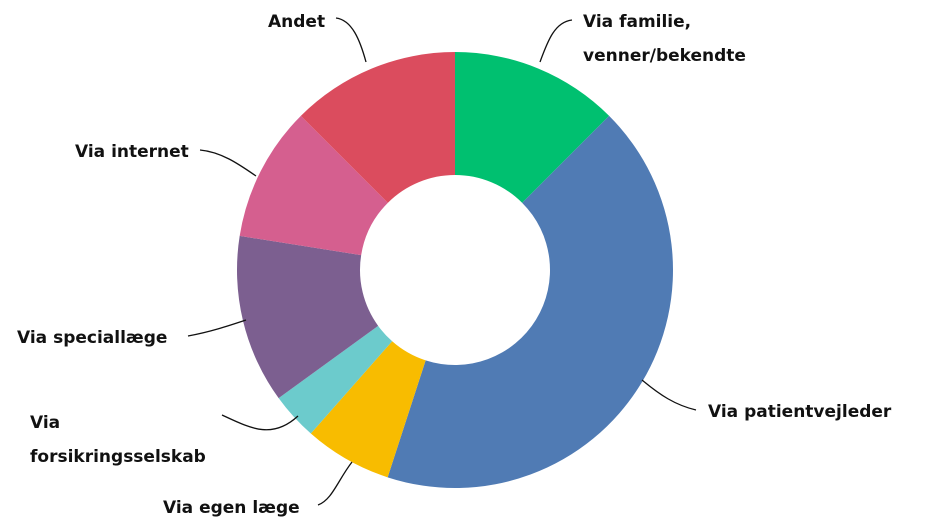 The image size is (926, 525). I want to click on slice-label: Via egen læge, so click(231, 508).